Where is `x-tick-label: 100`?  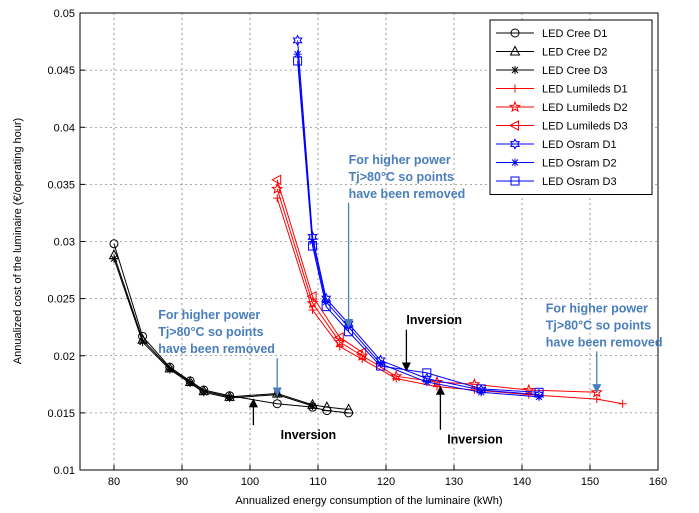
x-tick-label: 100 is located at coordinates (250, 482).